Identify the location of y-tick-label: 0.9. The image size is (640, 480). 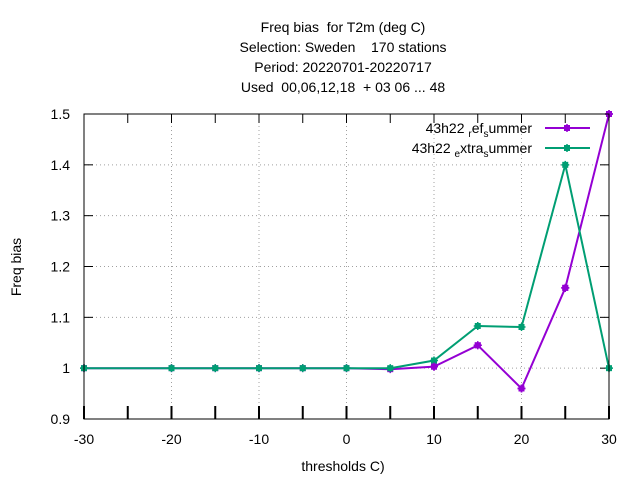
(61, 419).